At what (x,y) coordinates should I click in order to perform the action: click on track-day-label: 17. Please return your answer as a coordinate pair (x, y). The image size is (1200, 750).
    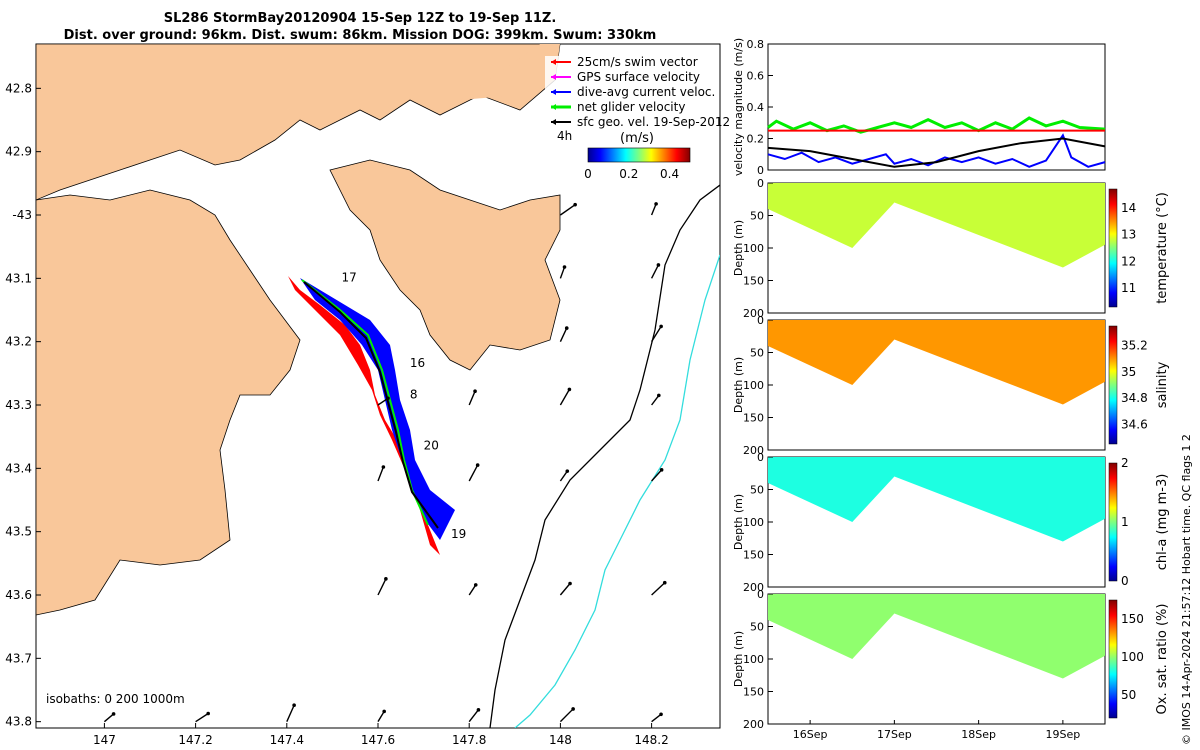
    Looking at the image, I should click on (349, 278).